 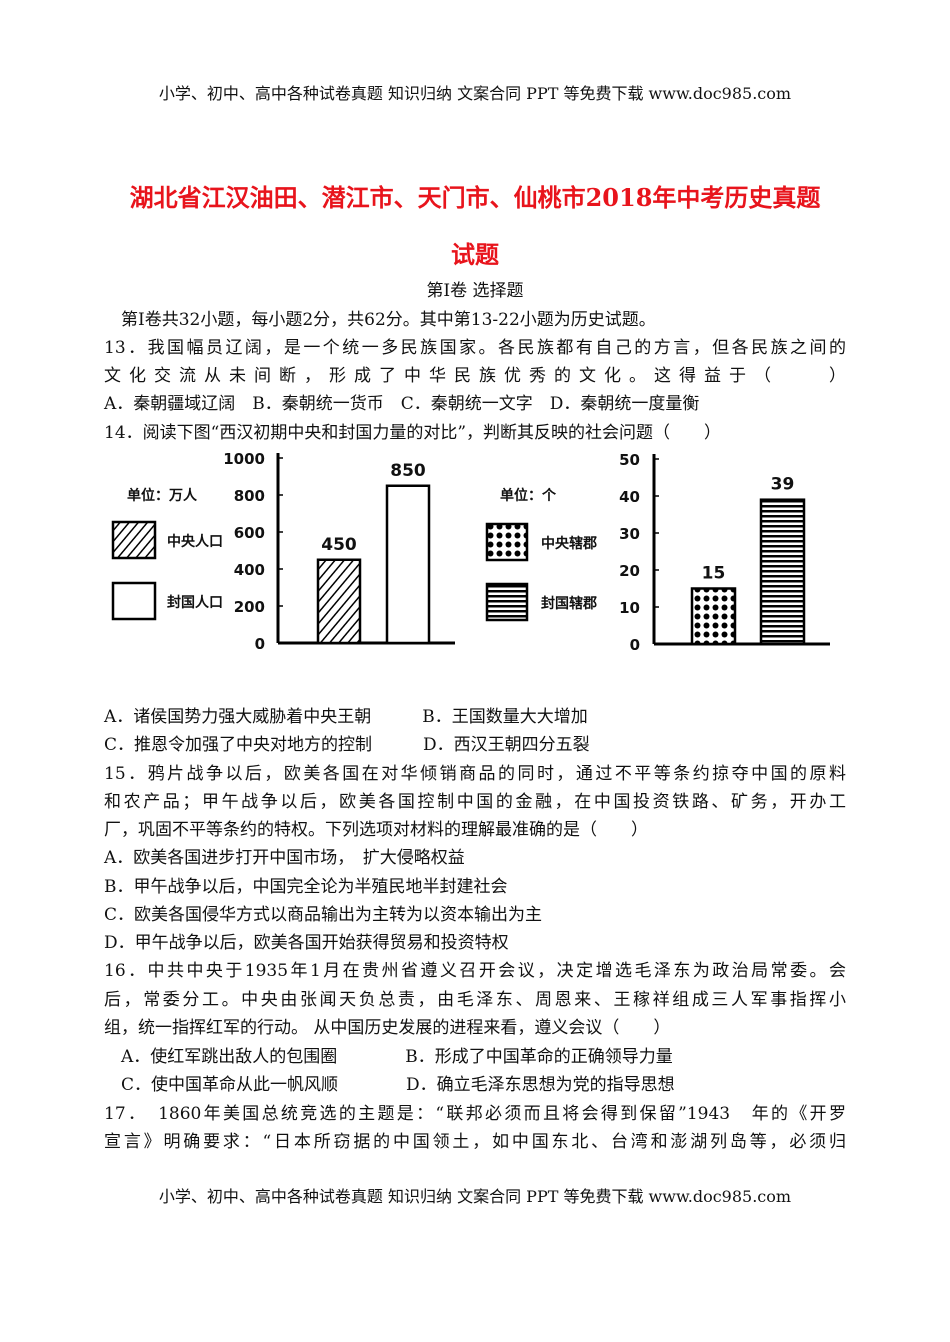 What do you see at coordinates (475, 348) in the screenshot?
I see `text-line: 13．我国幅员辽阔，是一个统一多民族国家。各民族都有自己的方言，但各民族之间的` at bounding box center [475, 348].